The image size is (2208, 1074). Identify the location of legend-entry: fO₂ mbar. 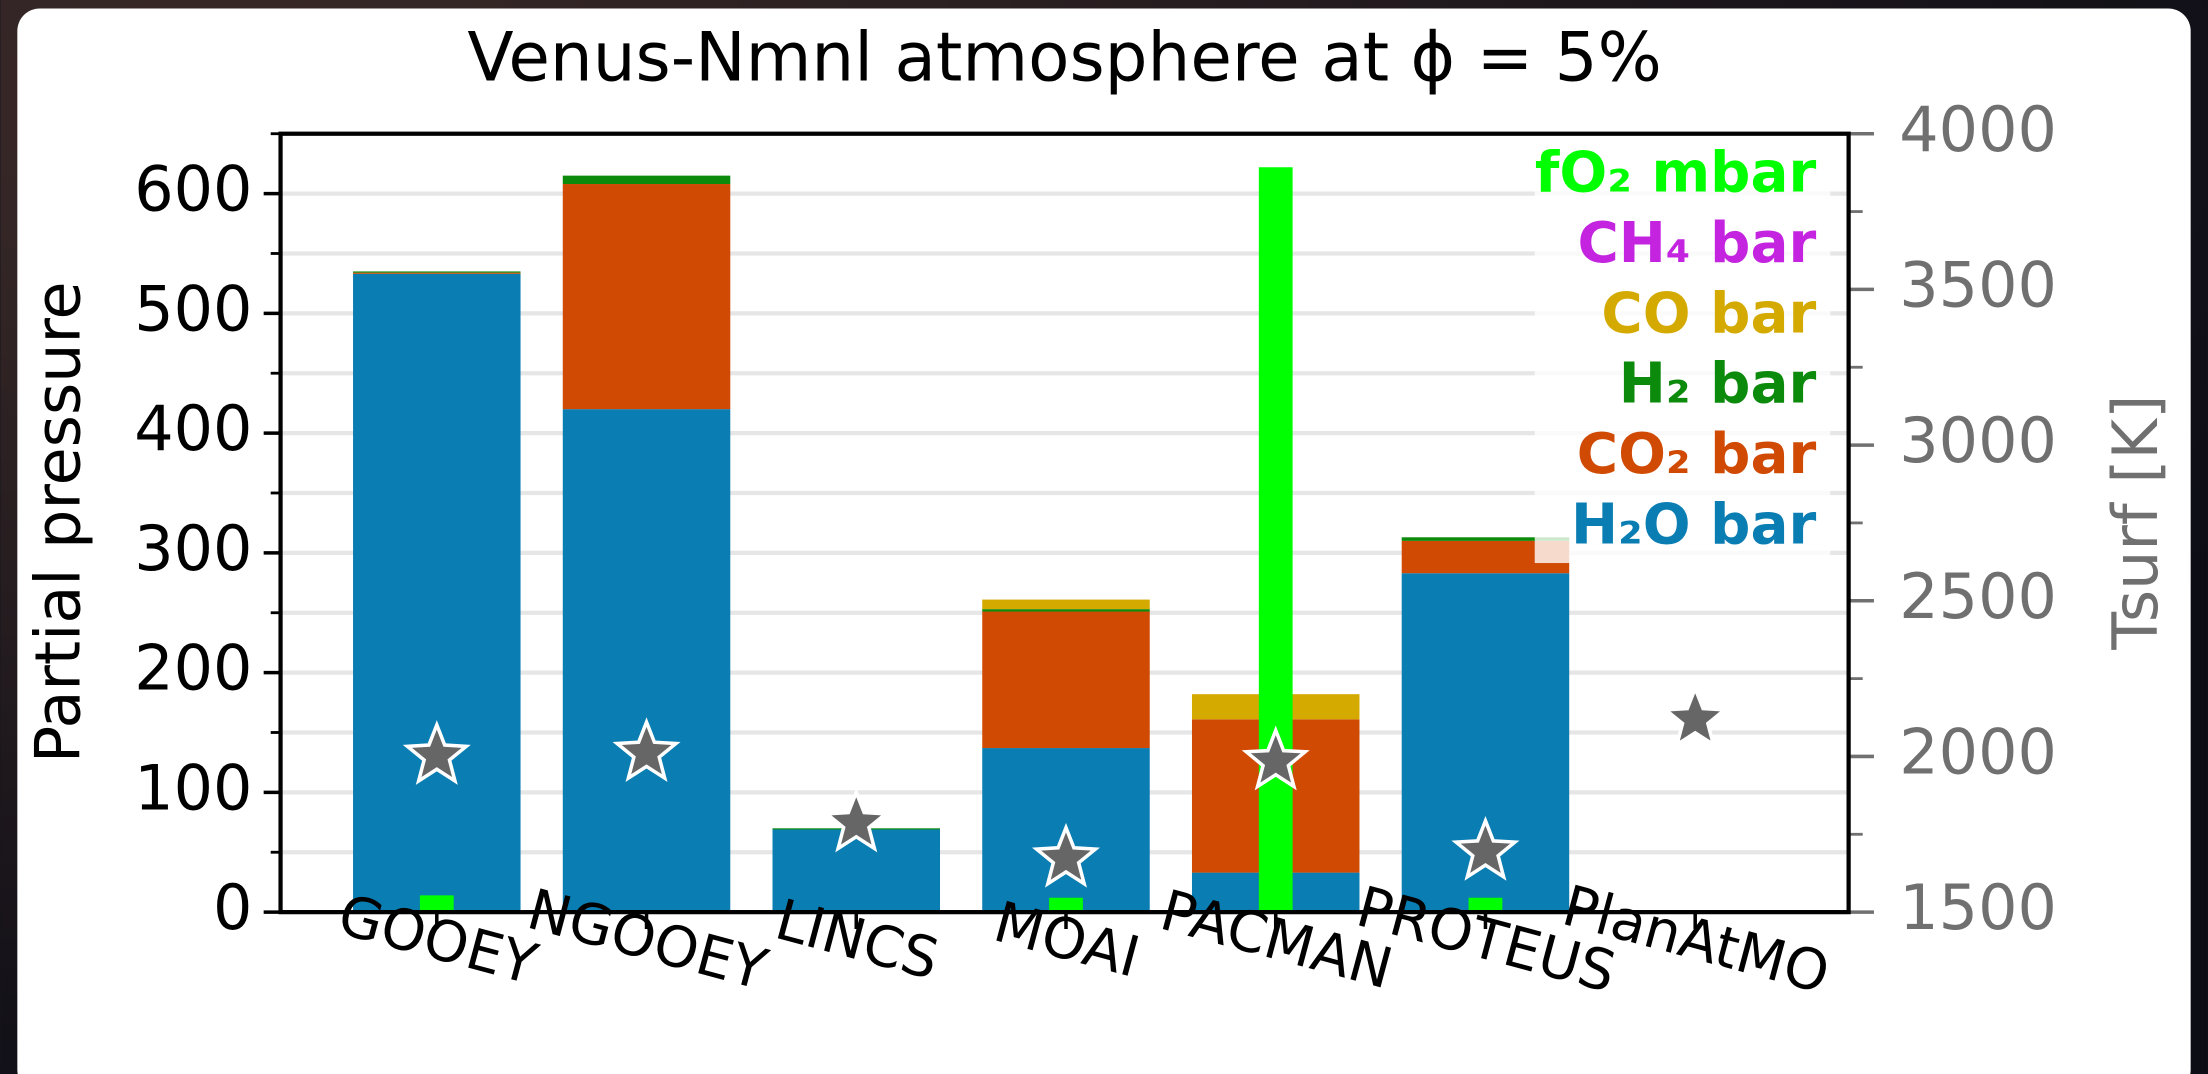
(1676, 173).